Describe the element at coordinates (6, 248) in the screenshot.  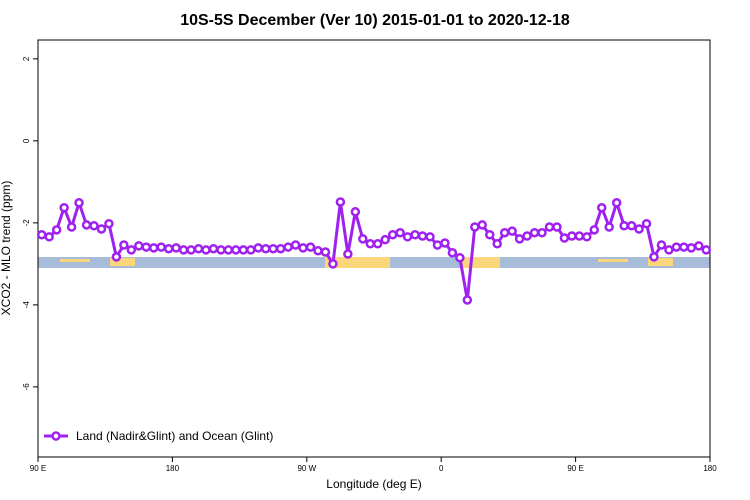
I see `y-axis-label: XCO2 - MLO trend (ppm)` at that location.